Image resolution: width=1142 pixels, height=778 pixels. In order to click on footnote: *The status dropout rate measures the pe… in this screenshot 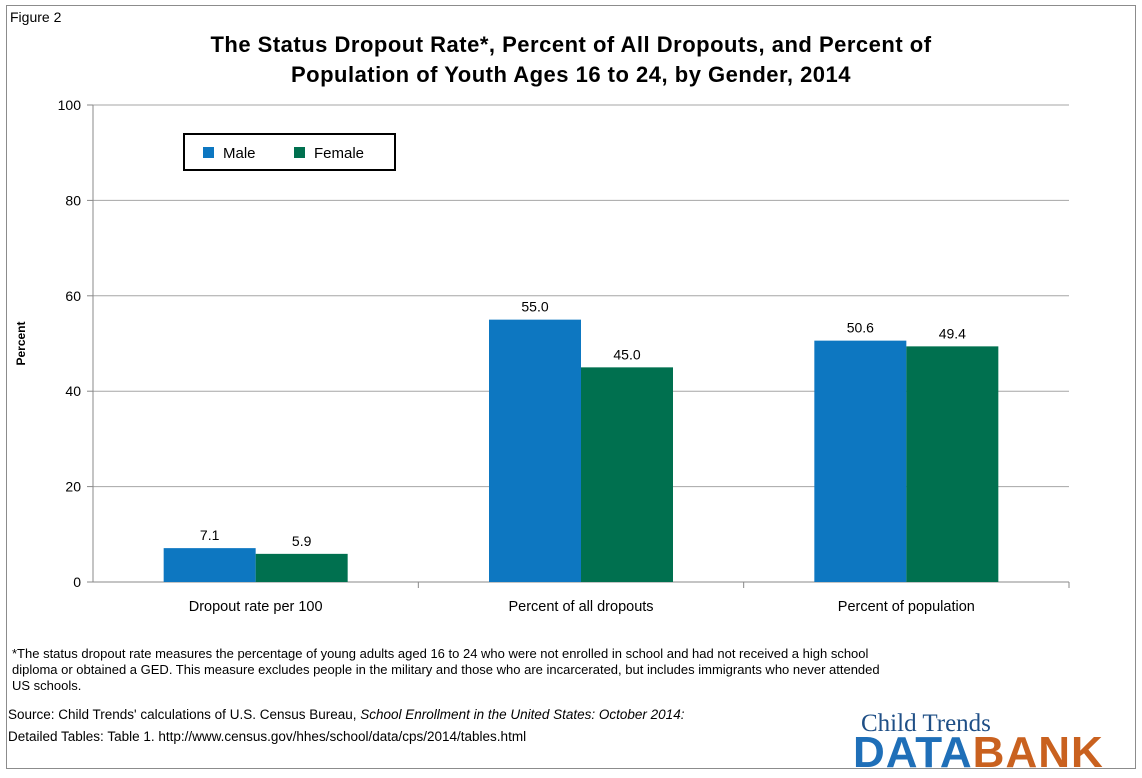, I will do `click(446, 669)`.